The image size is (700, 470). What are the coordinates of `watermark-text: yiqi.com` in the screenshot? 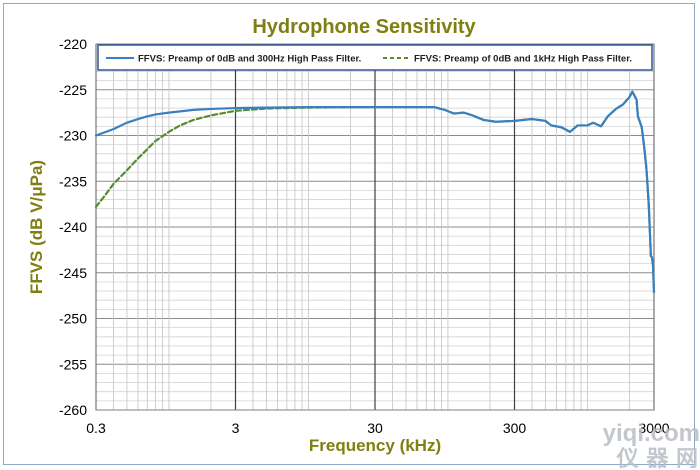 It's located at (651, 433).